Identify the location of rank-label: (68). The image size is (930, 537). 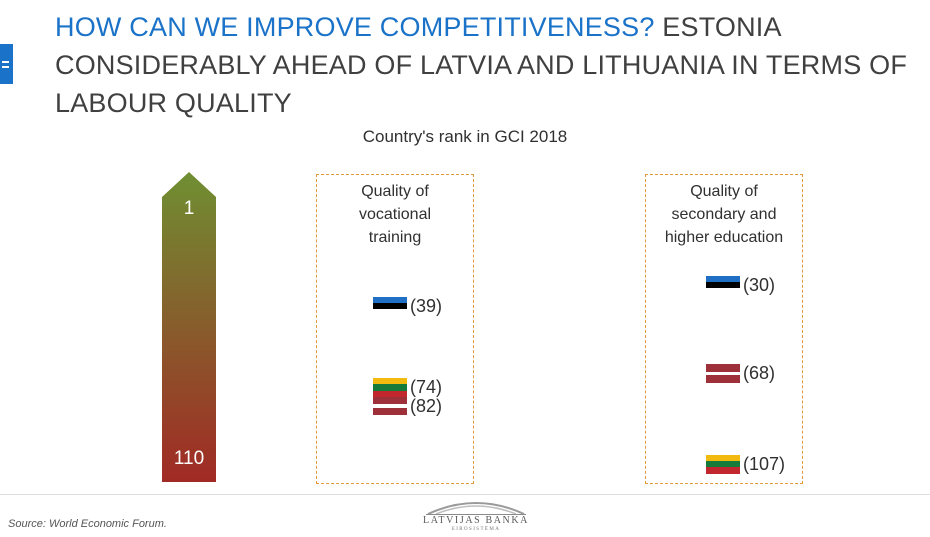
(759, 373).